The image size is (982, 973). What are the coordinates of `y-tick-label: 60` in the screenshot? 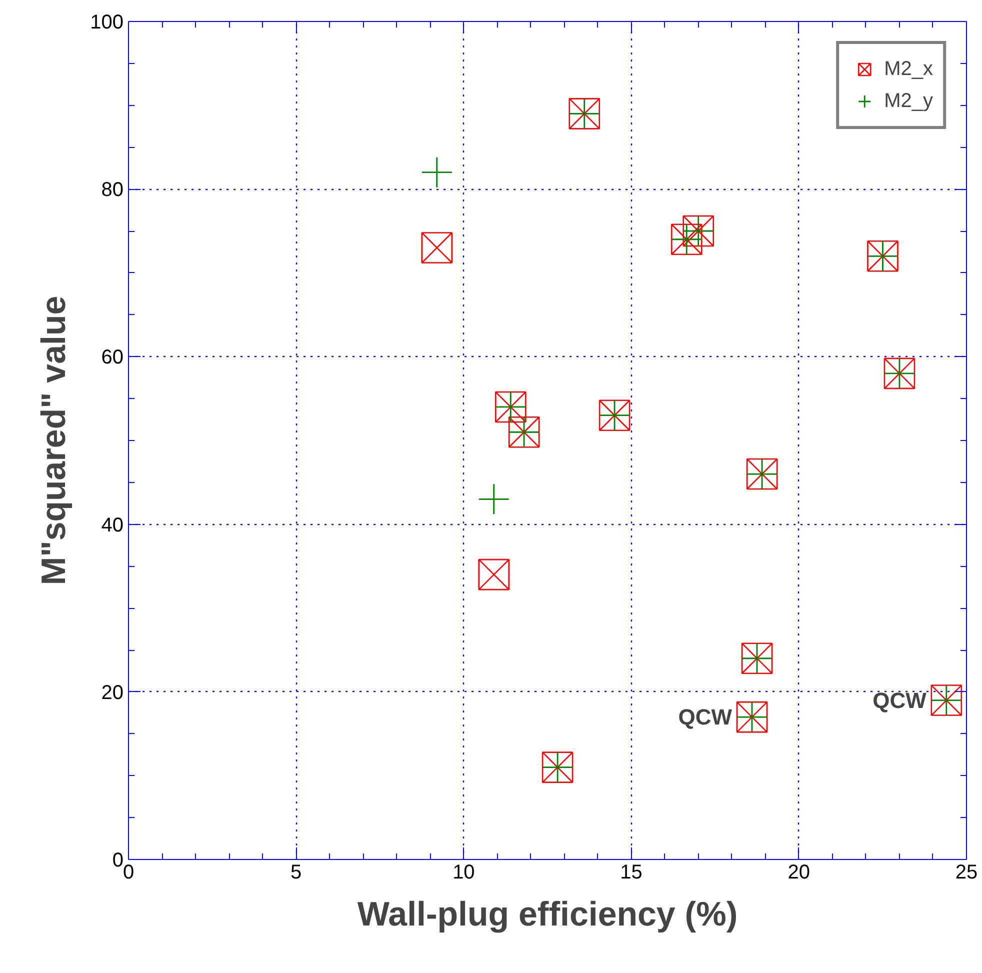 It's located at (112, 357).